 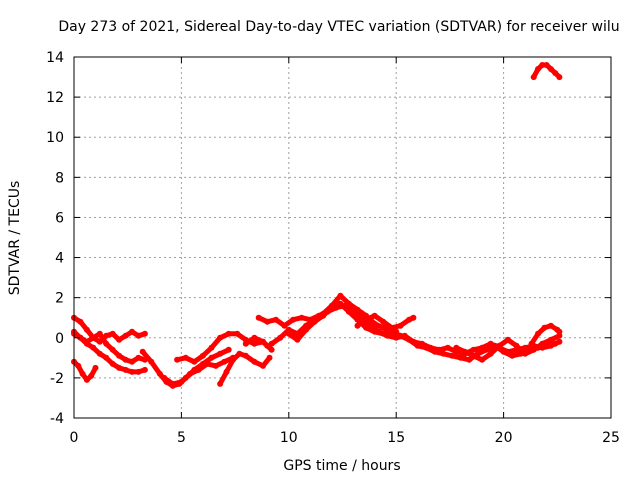 What do you see at coordinates (59, 218) in the screenshot?
I see `y-tick-label: 6` at bounding box center [59, 218].